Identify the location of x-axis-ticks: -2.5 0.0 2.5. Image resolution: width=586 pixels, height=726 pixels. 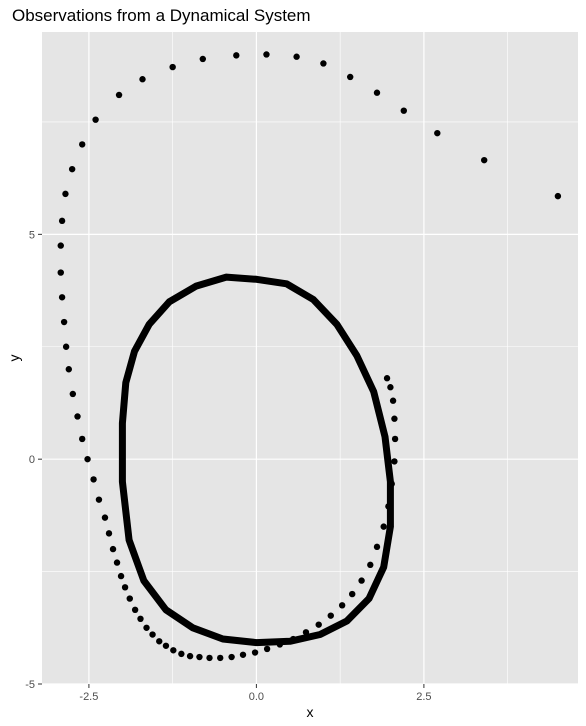
(255, 693).